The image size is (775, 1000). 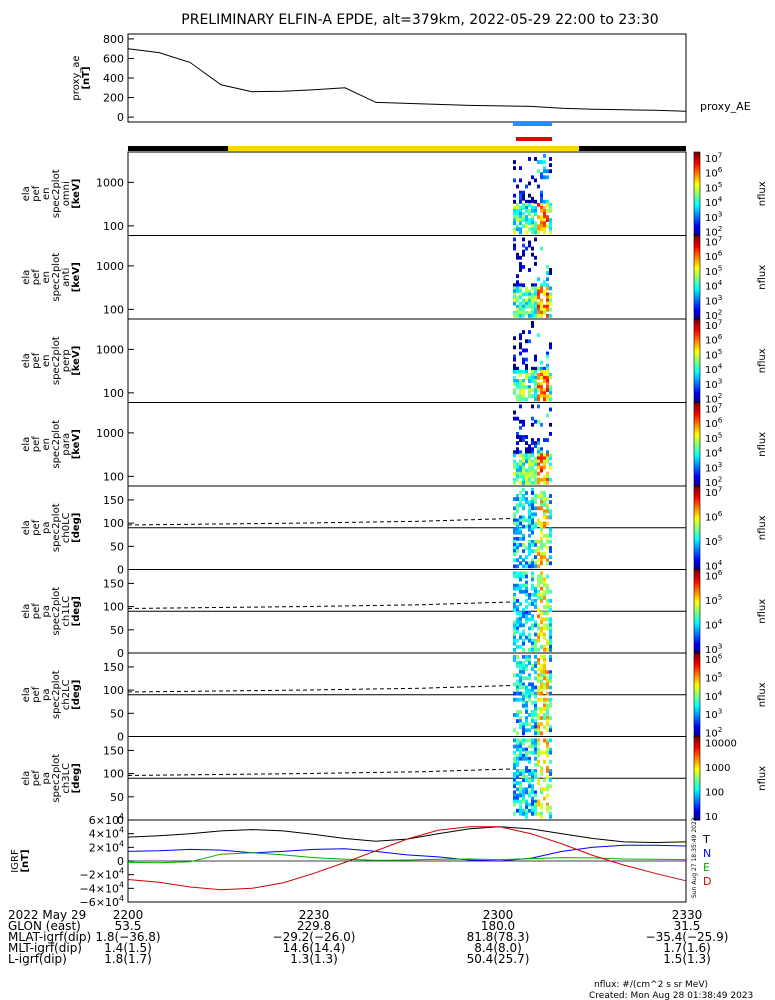 I want to click on created-note: Created: Mon Aug 28 01:38:49 2023, so click(x=671, y=995).